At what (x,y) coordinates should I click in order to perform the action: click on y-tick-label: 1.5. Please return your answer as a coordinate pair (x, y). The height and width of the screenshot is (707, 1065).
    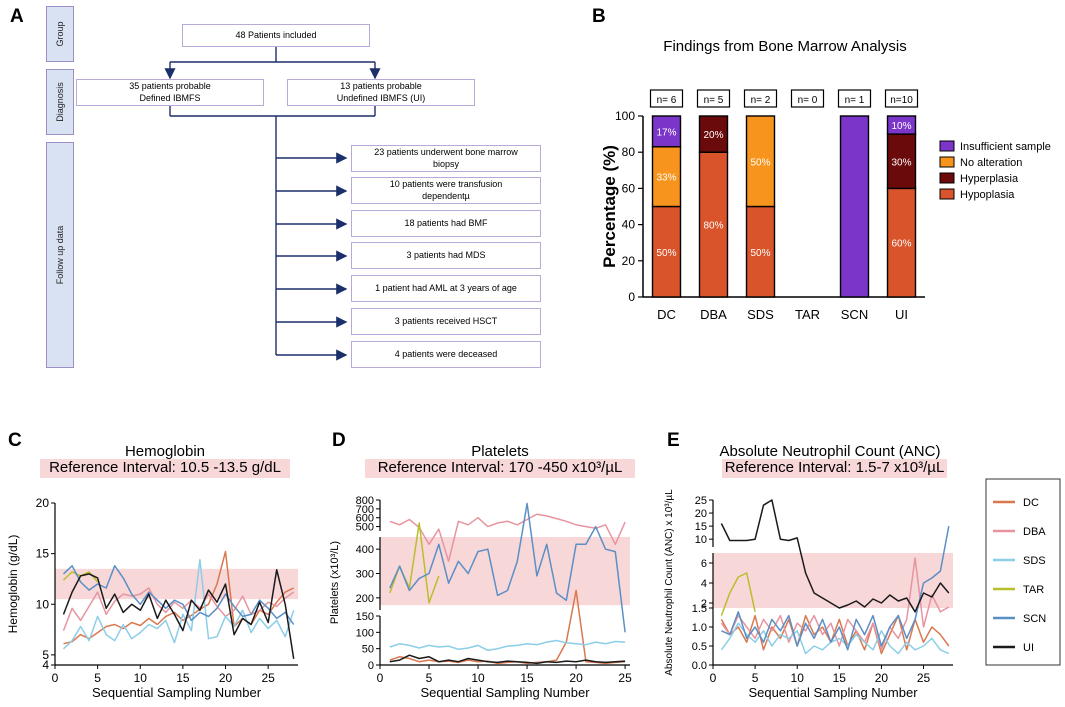
    Looking at the image, I should click on (699, 609).